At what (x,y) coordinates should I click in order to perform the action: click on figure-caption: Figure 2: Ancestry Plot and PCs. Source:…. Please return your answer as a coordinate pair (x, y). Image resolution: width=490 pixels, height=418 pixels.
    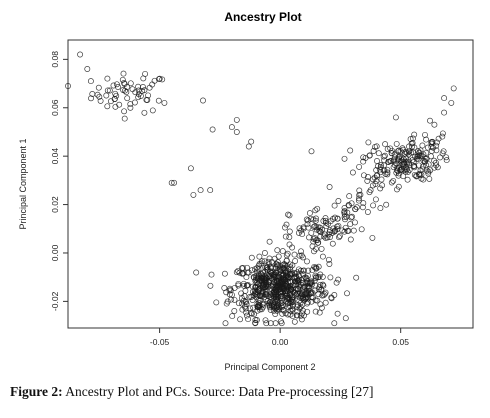
    Looking at the image, I should click on (247, 392).